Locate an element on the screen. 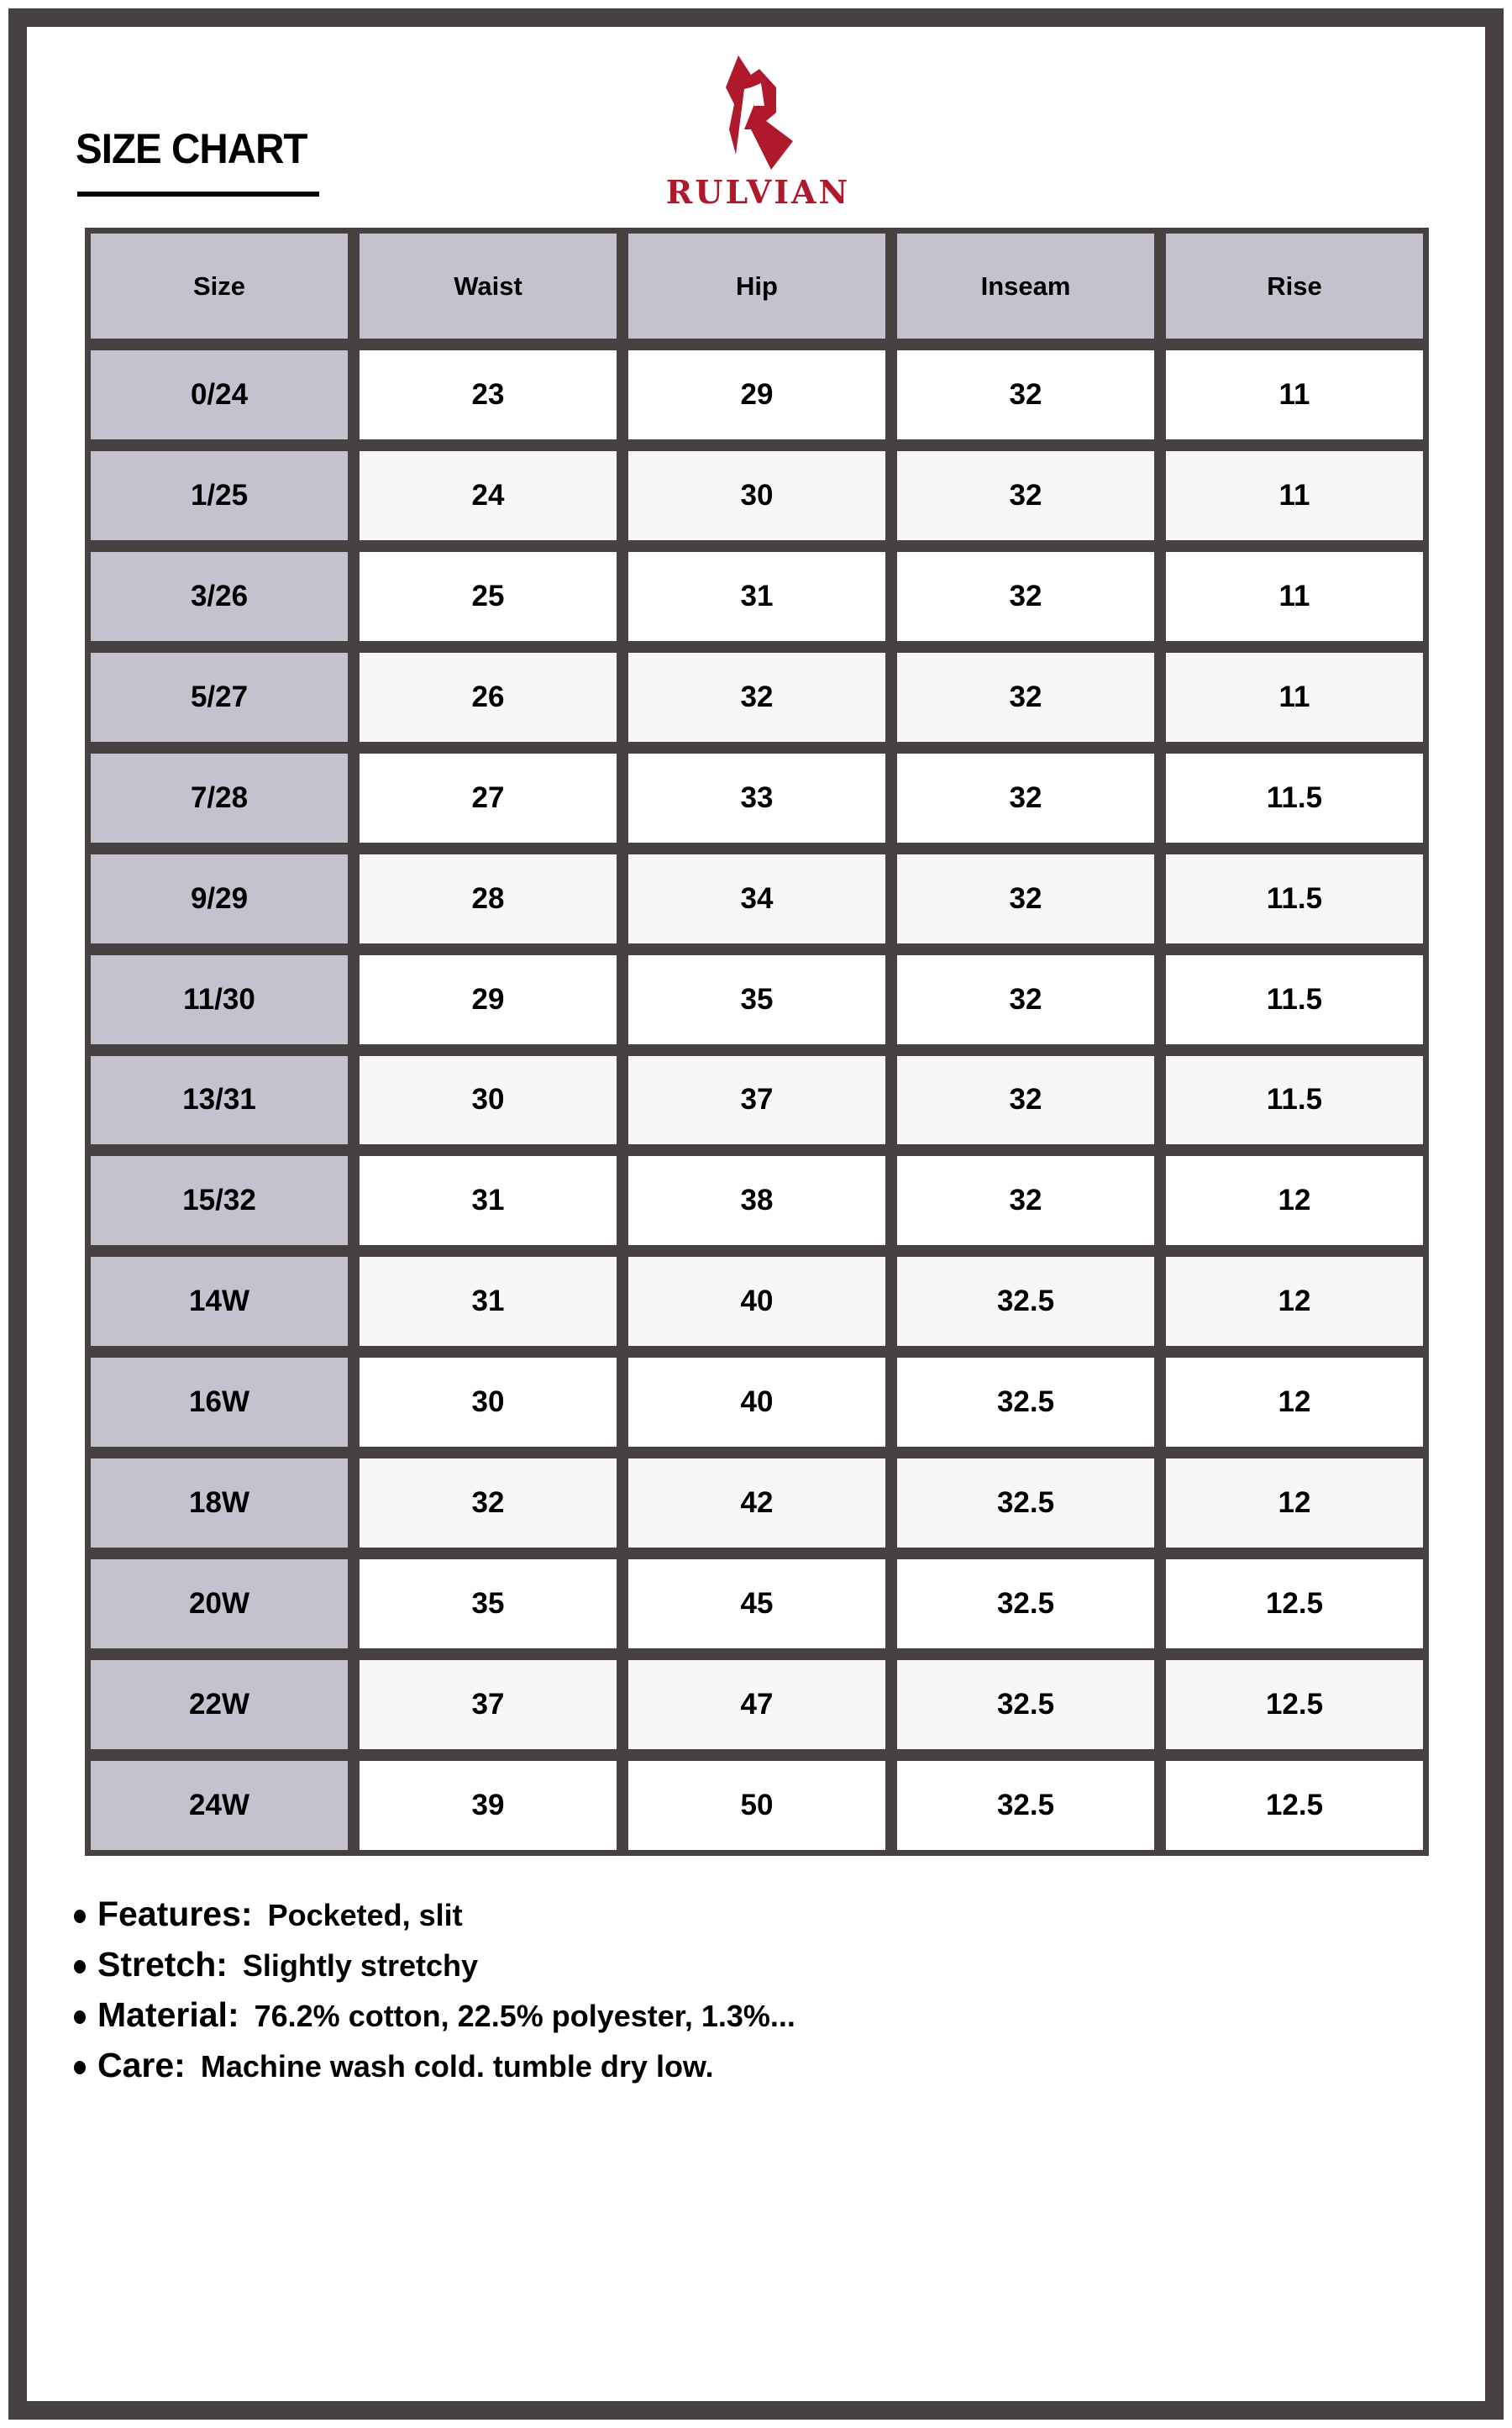 The width and height of the screenshot is (1512, 2428). size-label-cell: 13/31 is located at coordinates (219, 1100).